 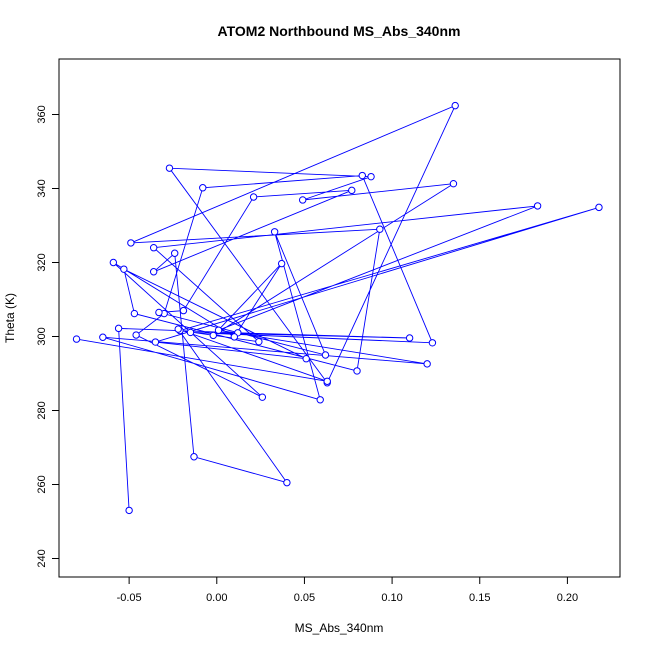 I want to click on y-tick-label: 280, so click(x=42, y=410).